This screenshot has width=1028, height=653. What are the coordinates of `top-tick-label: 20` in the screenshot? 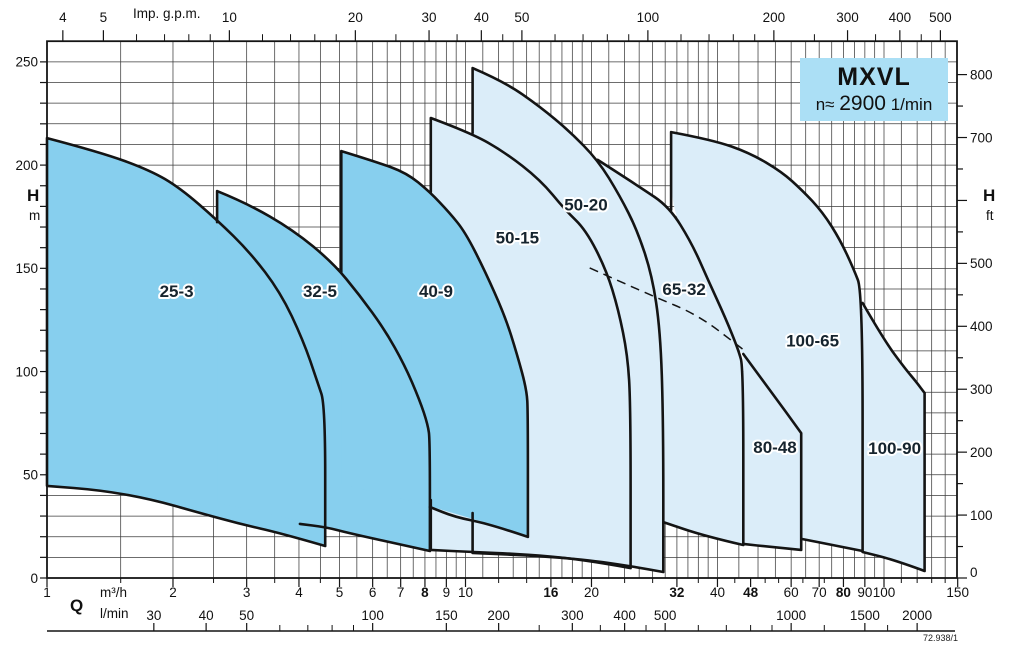 It's located at (355, 17).